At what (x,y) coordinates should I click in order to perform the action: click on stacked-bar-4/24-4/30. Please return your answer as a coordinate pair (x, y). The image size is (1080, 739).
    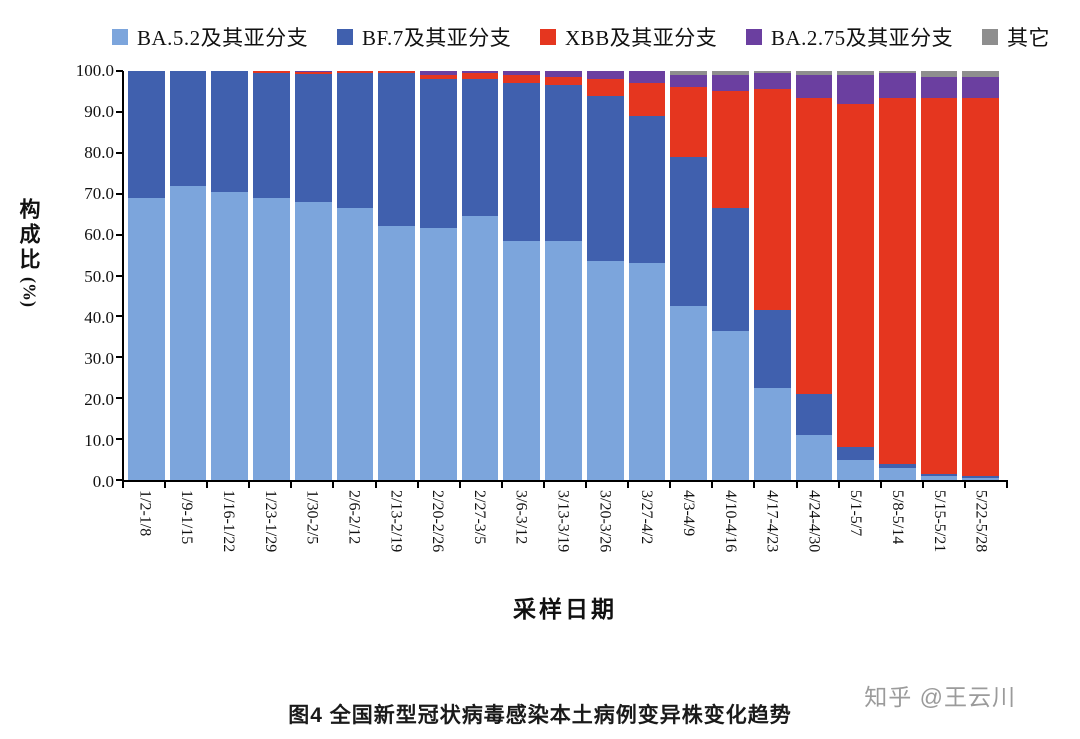
    Looking at the image, I should click on (814, 275).